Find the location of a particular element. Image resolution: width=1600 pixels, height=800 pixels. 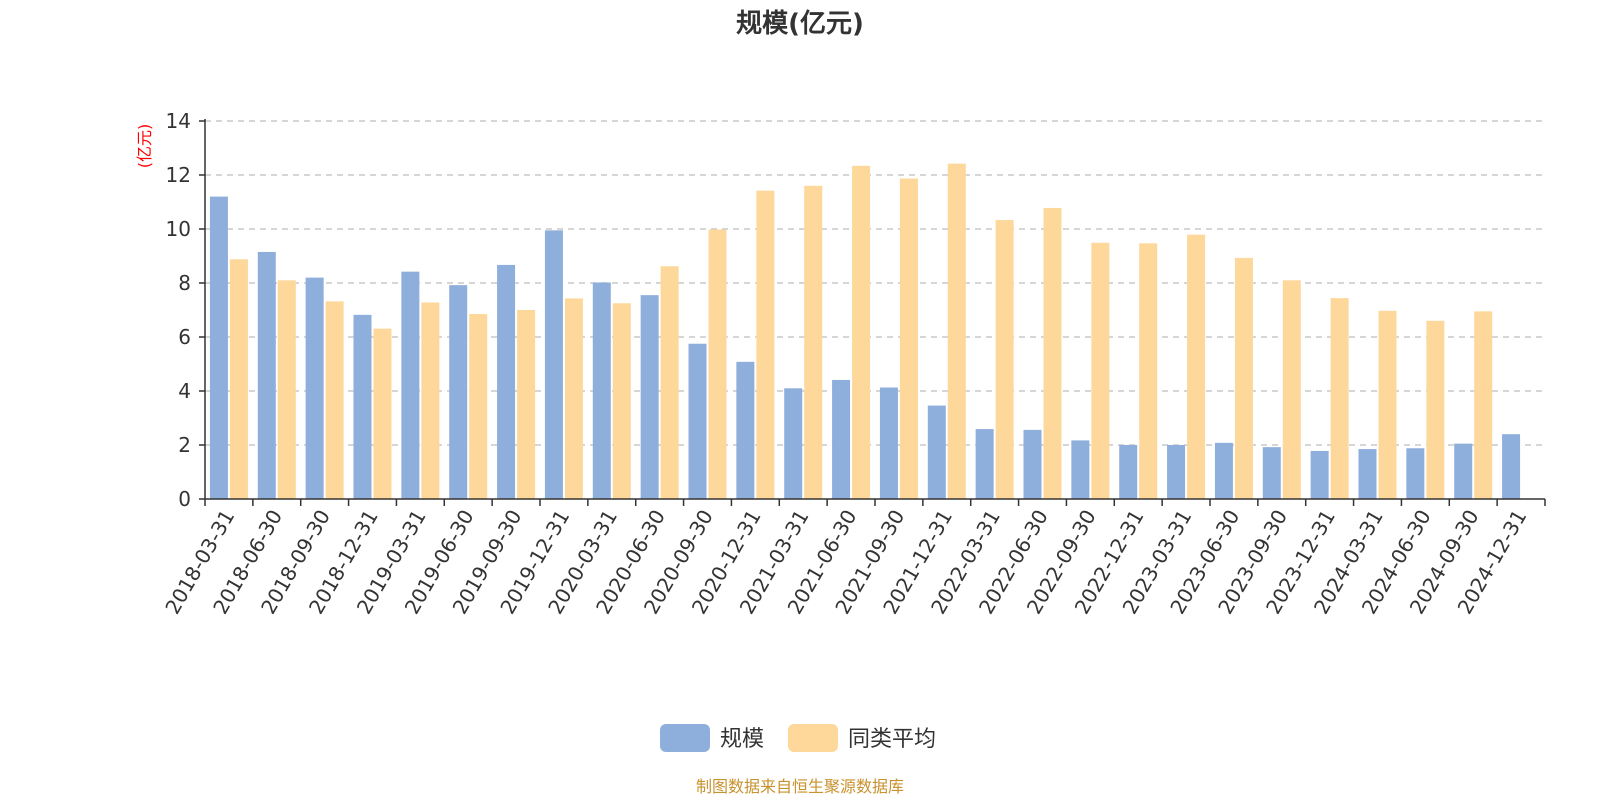

legend: 规模 同类平均 is located at coordinates (798, 738).